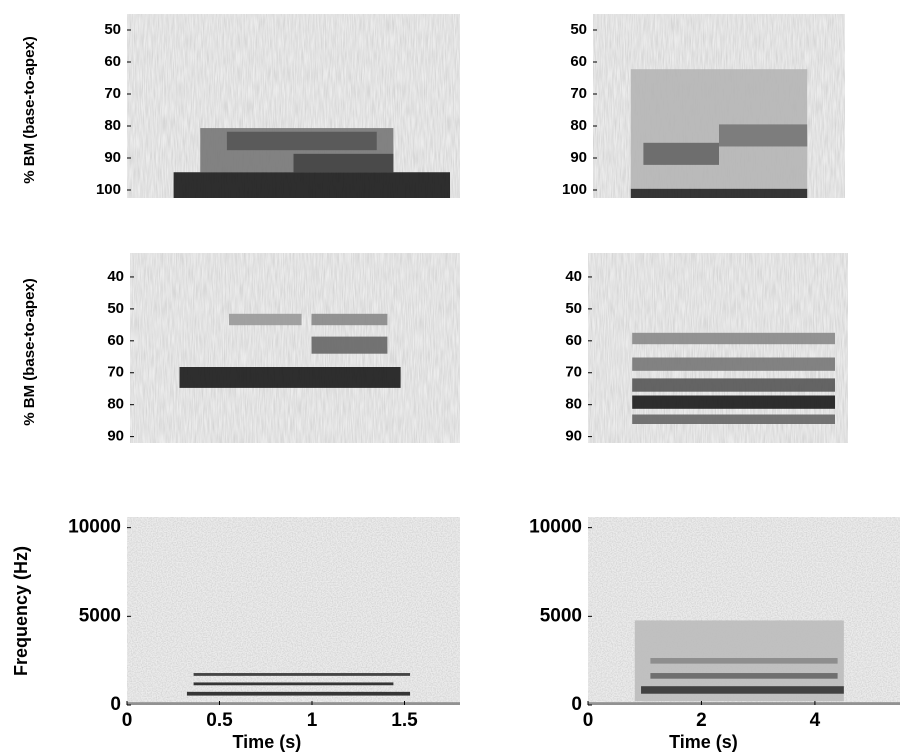 Image resolution: width=906 pixels, height=756 pixels. I want to click on x-tick-label: 1.5, so click(404, 720).